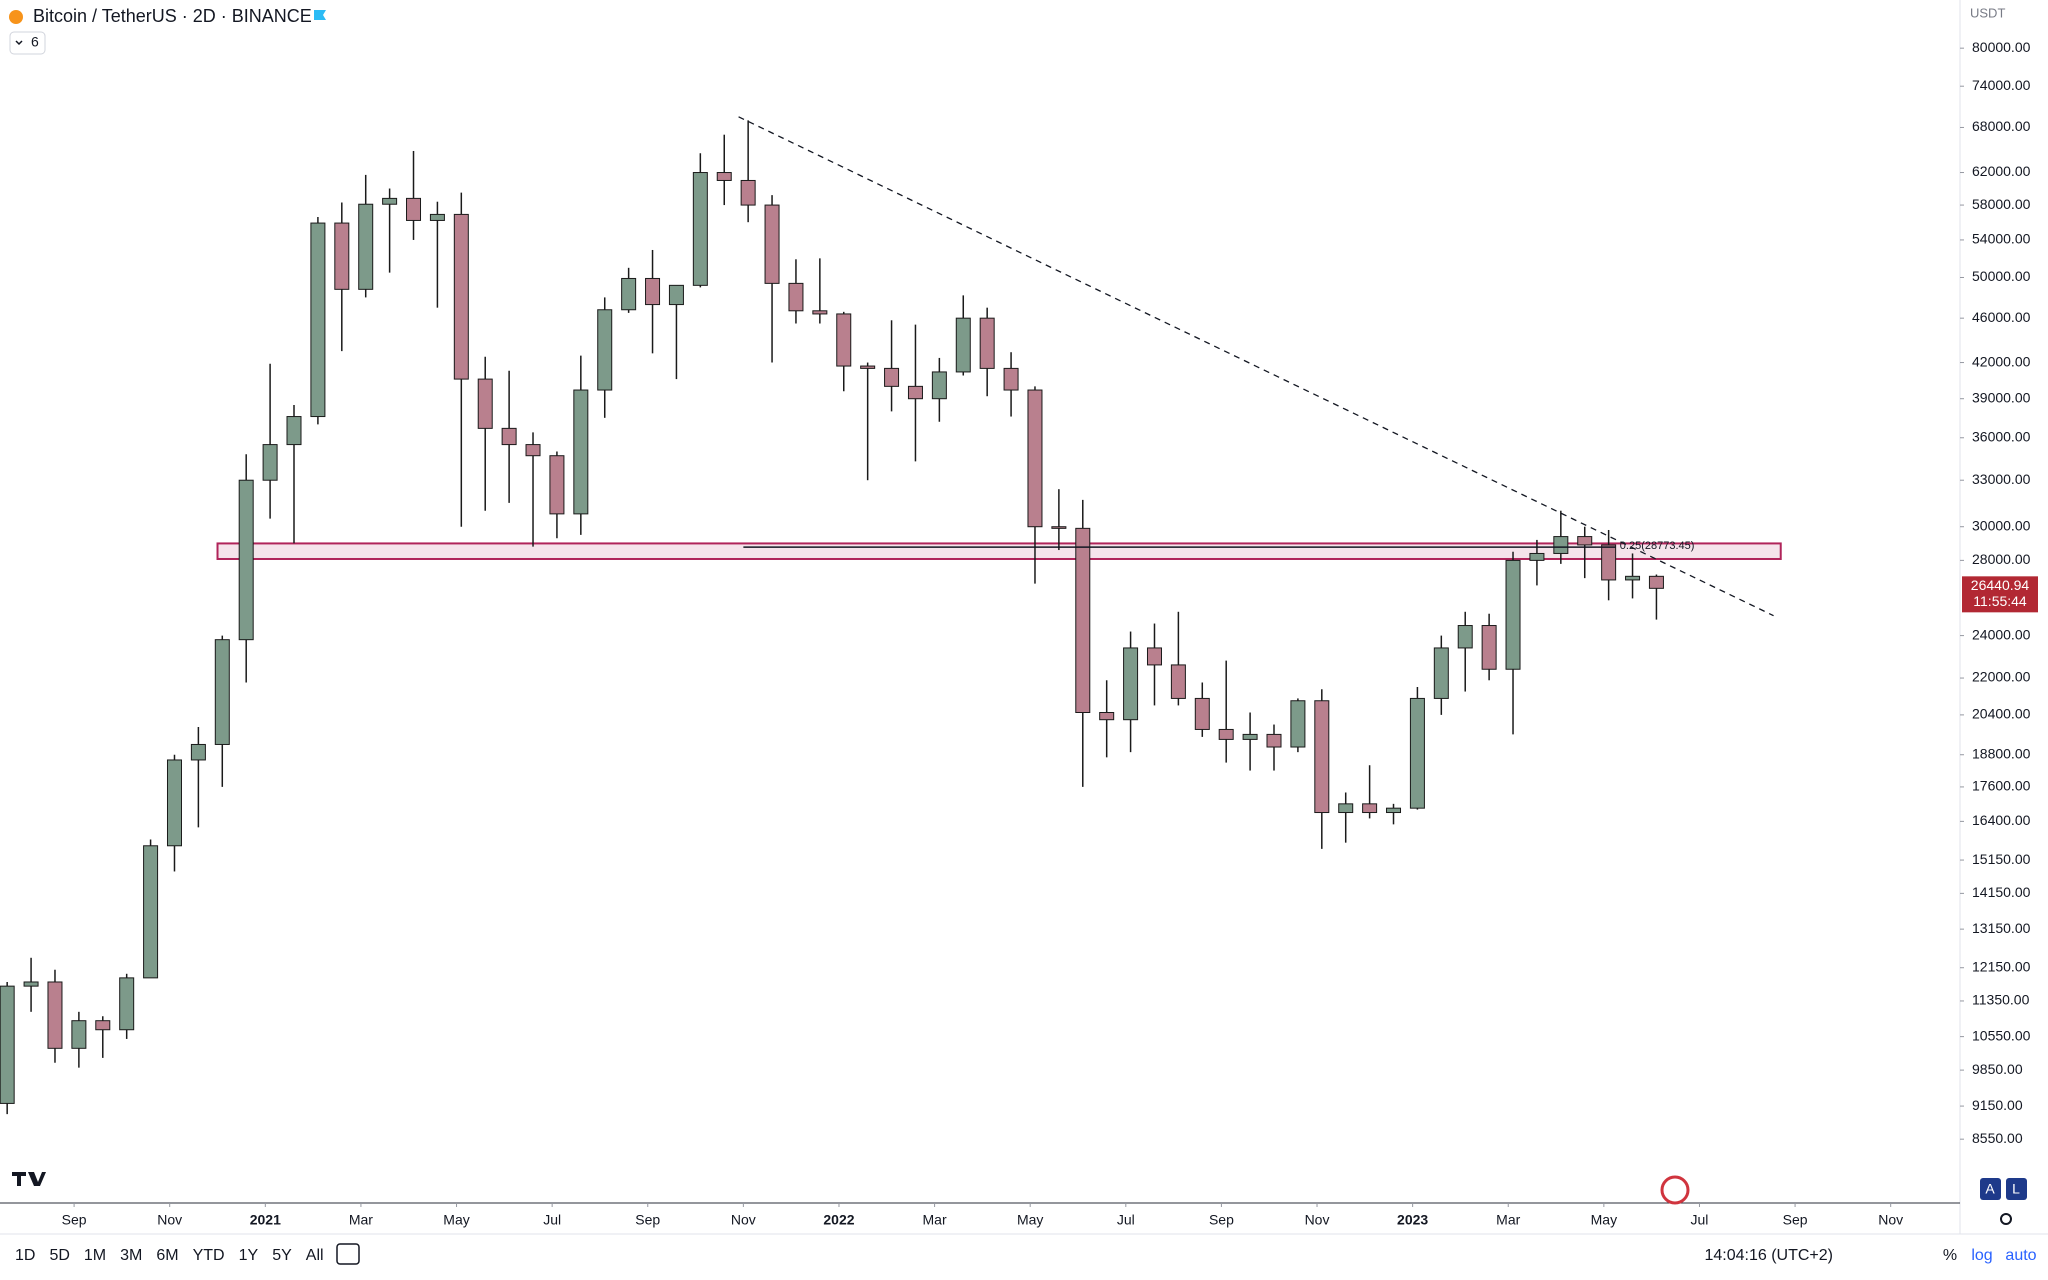 This screenshot has height=1280, width=2048. What do you see at coordinates (320, 15) in the screenshot?
I see `flag-icon` at bounding box center [320, 15].